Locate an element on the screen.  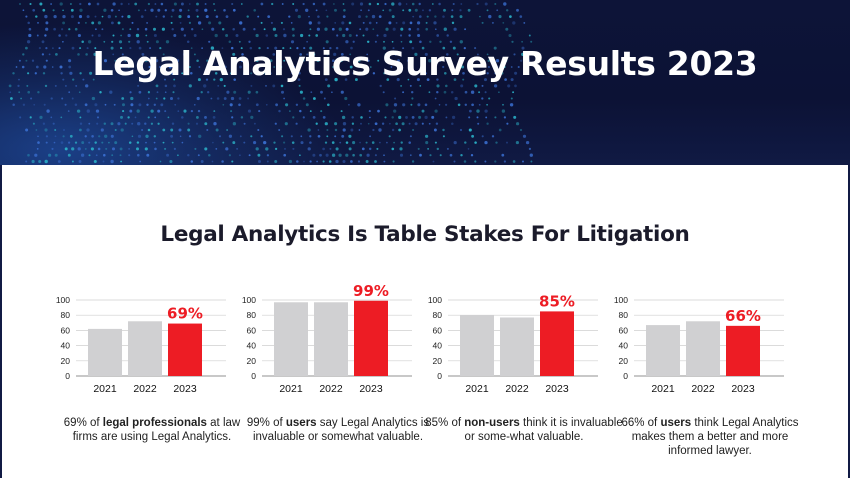
y-tick-label: 20 is located at coordinates (66, 361).